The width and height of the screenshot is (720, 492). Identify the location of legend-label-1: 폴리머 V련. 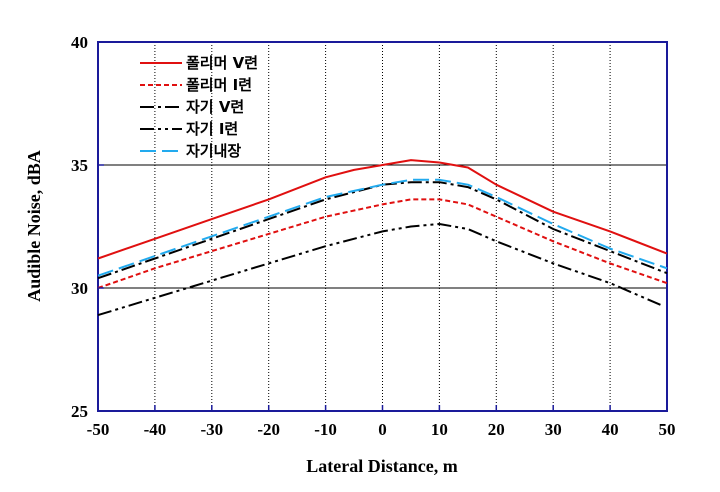
(222, 63).